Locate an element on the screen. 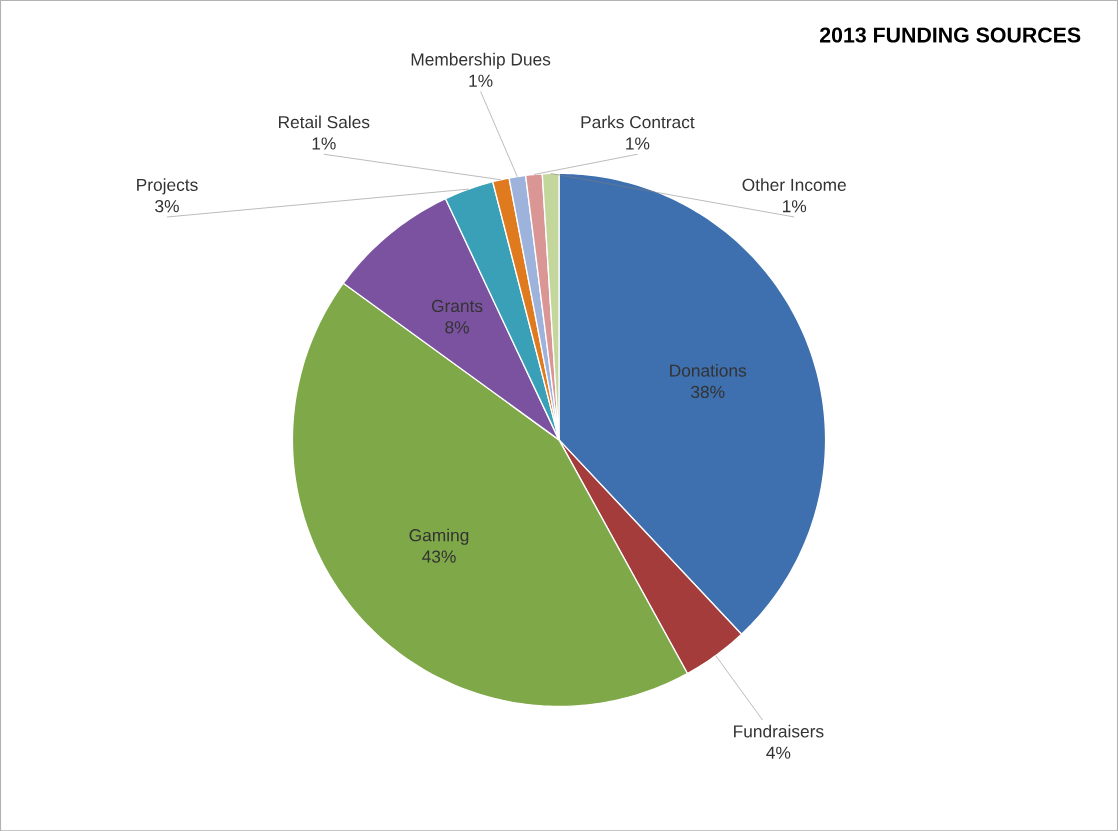  data-label: 3% is located at coordinates (167, 206).